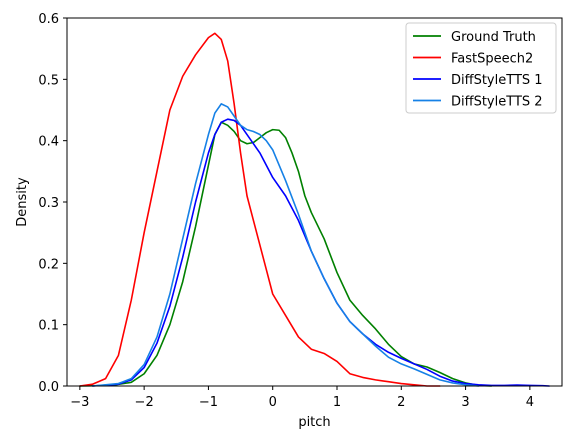 The image size is (587, 436). What do you see at coordinates (144, 402) in the screenshot?
I see `x-tick-label: −2` at bounding box center [144, 402].